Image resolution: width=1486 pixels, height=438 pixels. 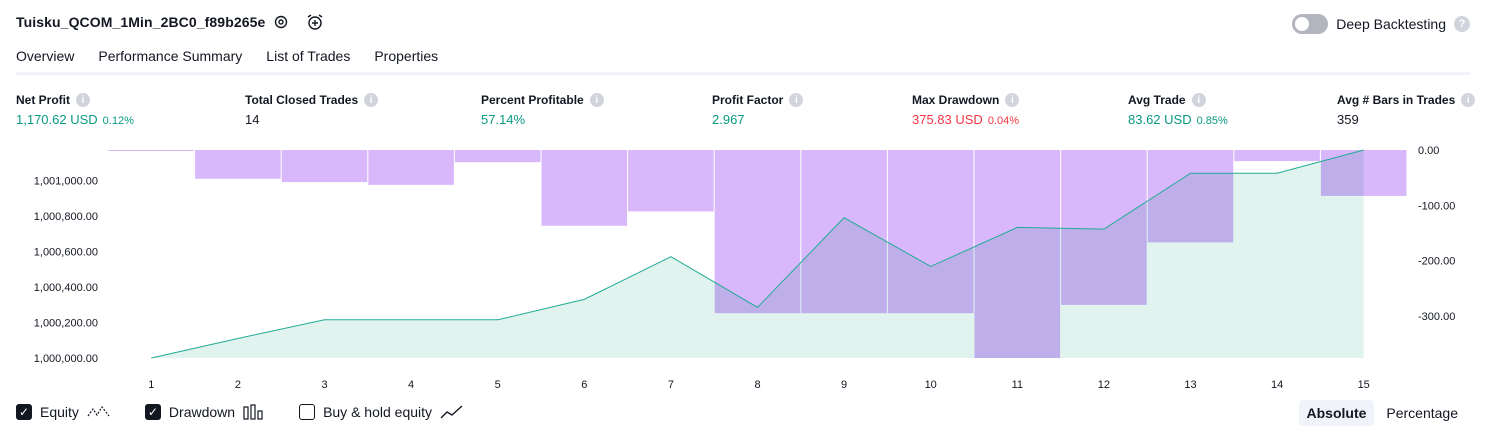 I want to click on stat-max-drawdown: Max Drawdown i 375.83 USD 0.04%, so click(x=966, y=110).